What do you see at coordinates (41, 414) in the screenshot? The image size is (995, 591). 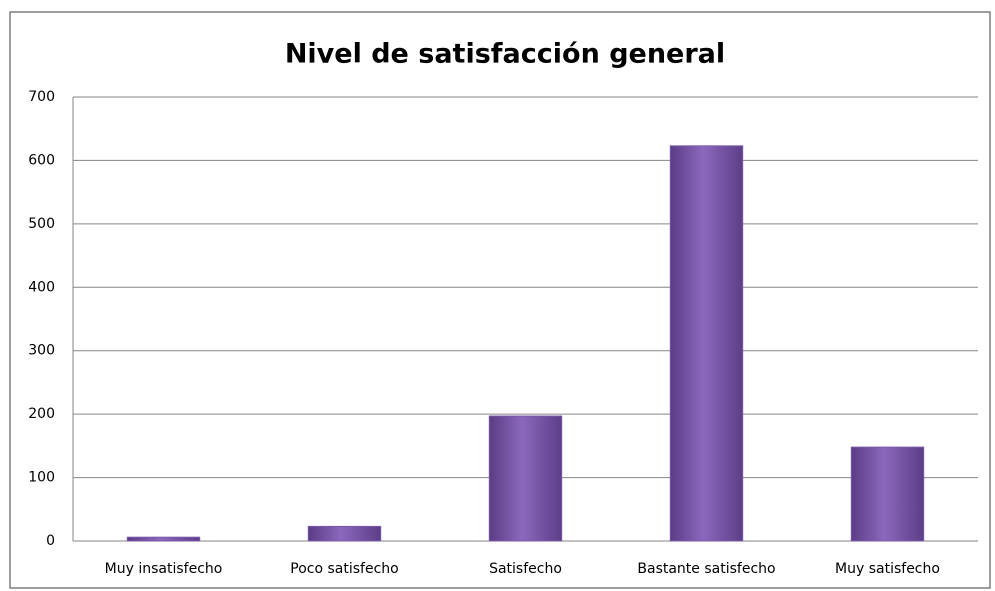 I see `y-tick-label: 200` at bounding box center [41, 414].